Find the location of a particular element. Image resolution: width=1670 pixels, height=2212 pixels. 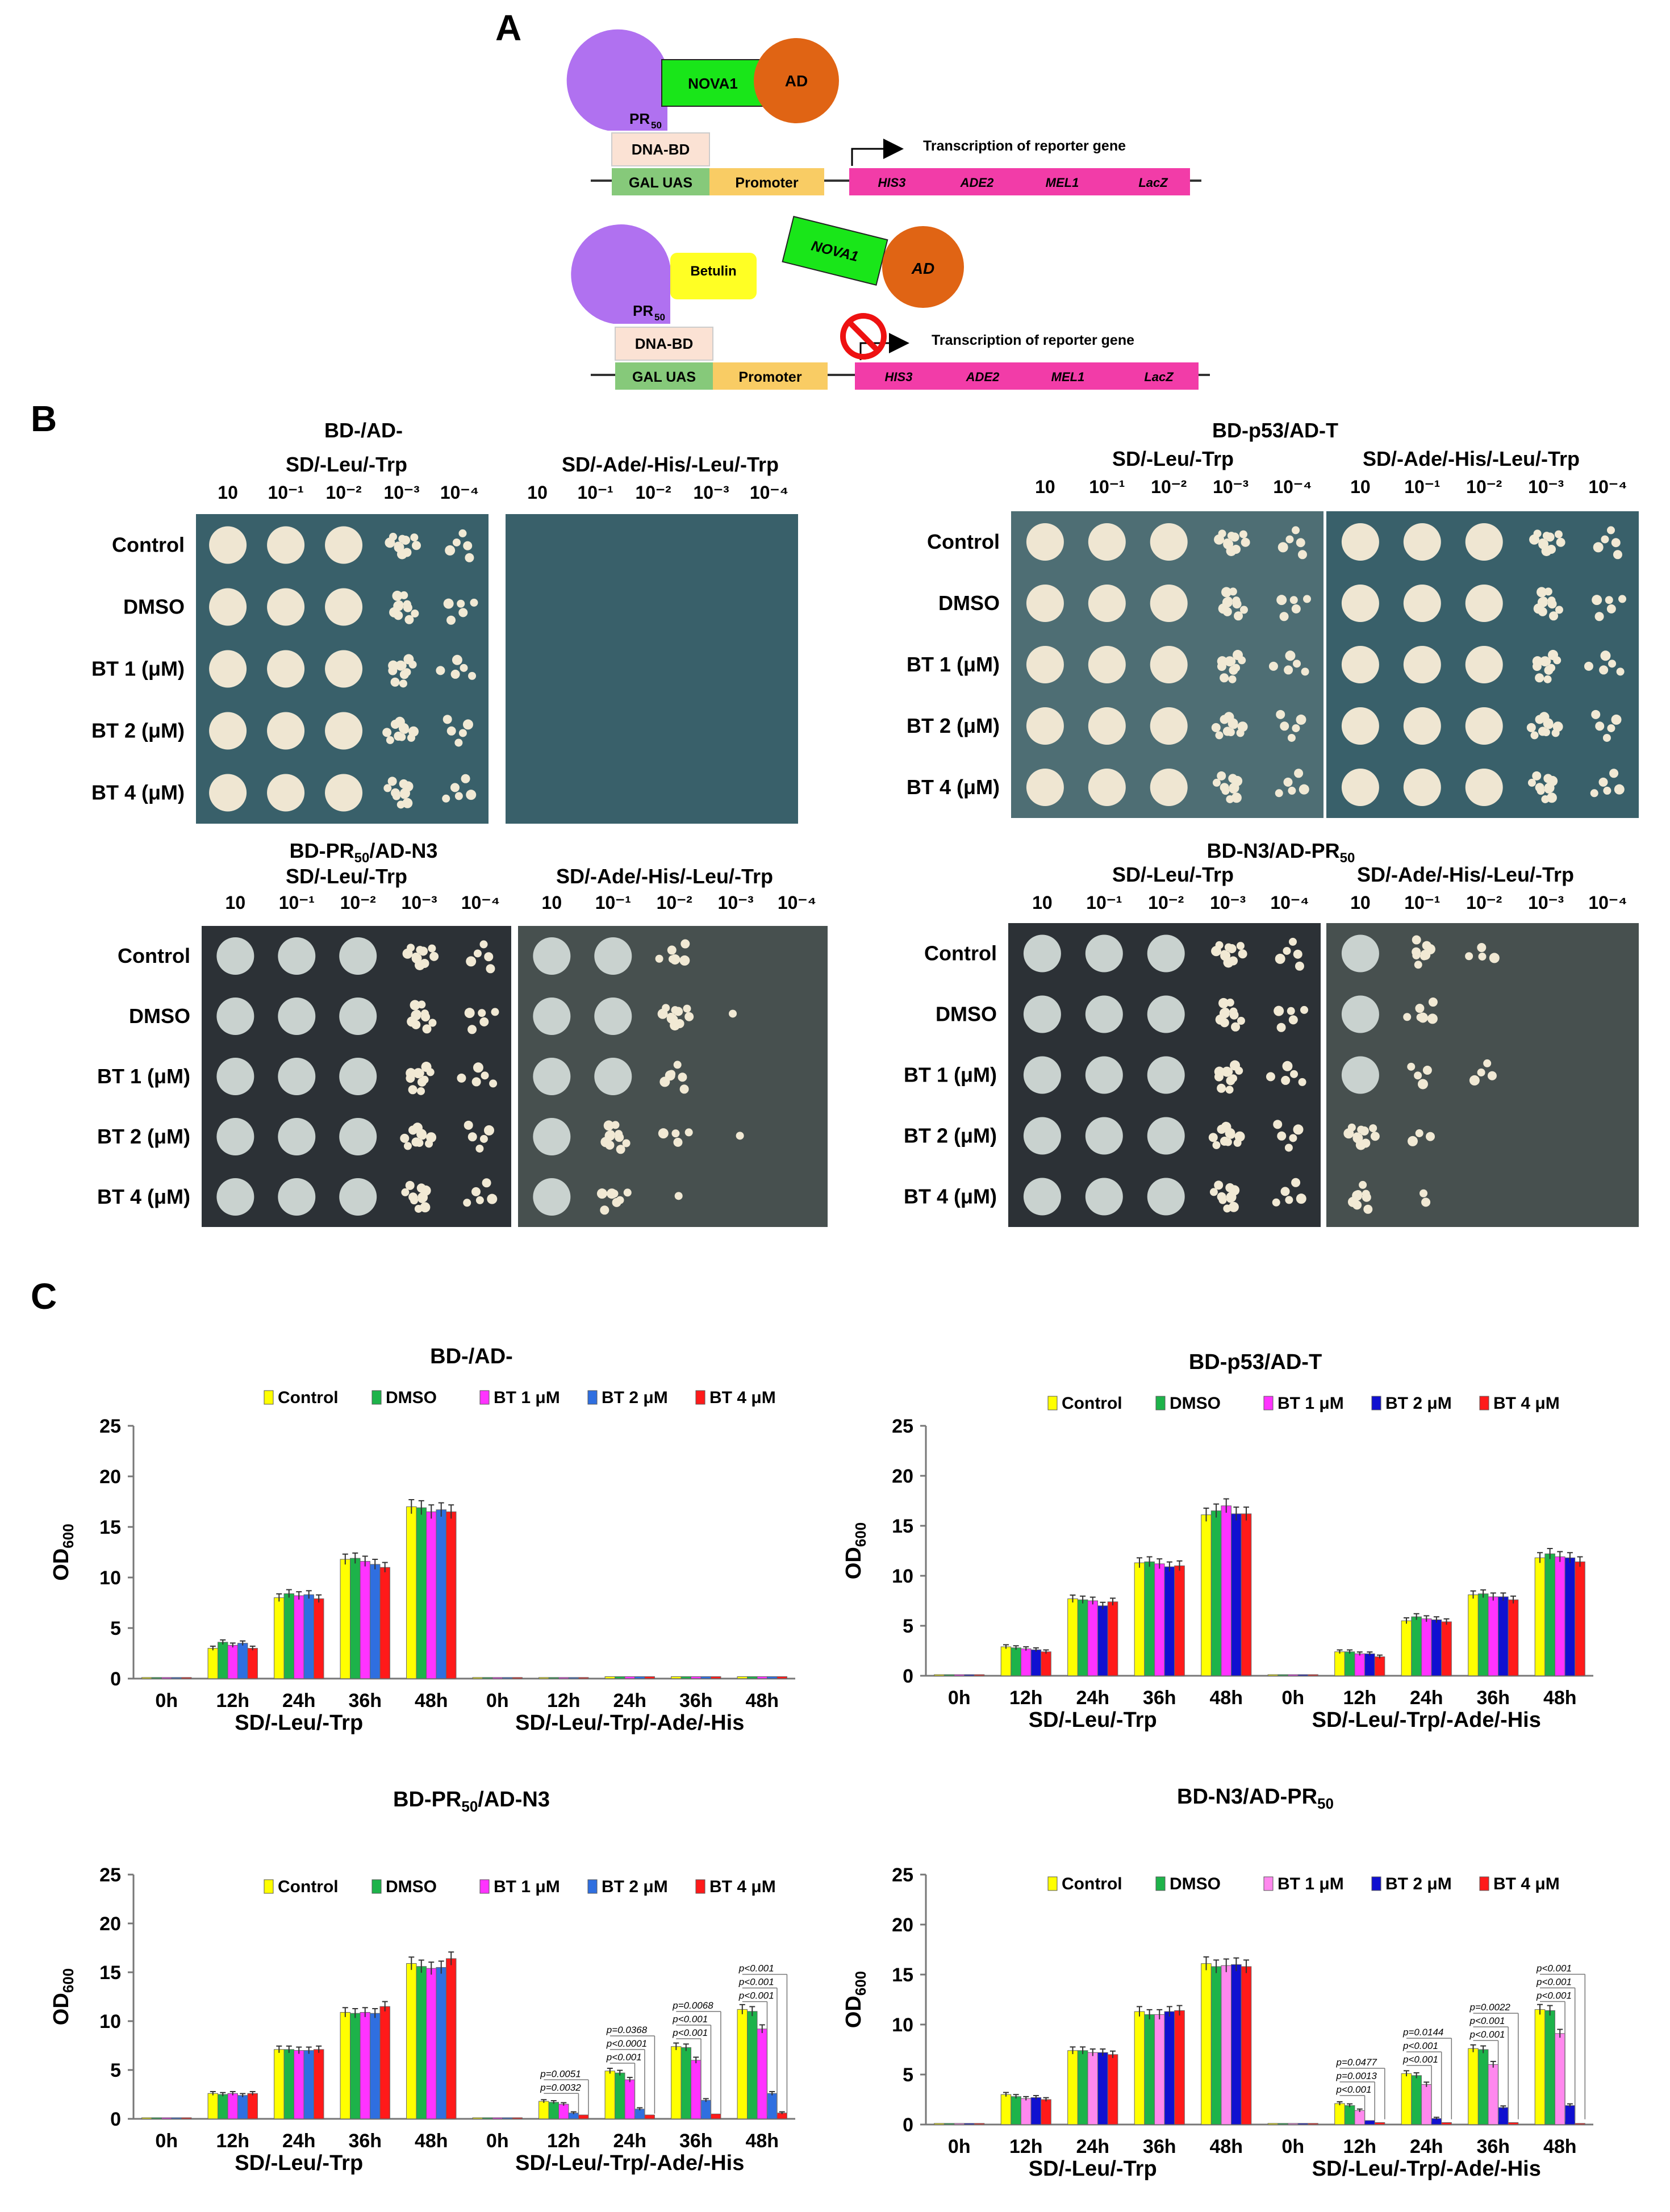

legend-label: BT 2 μM is located at coordinates (1418, 1884).